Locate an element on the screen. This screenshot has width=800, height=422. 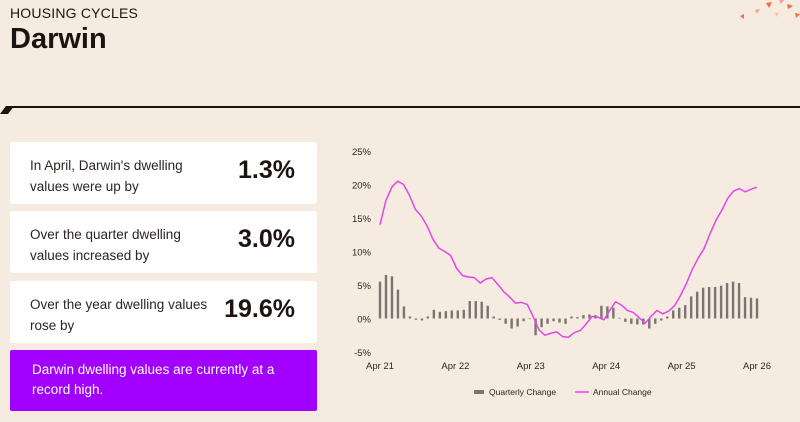
x-tick-label: Apr 25 is located at coordinates (682, 366).